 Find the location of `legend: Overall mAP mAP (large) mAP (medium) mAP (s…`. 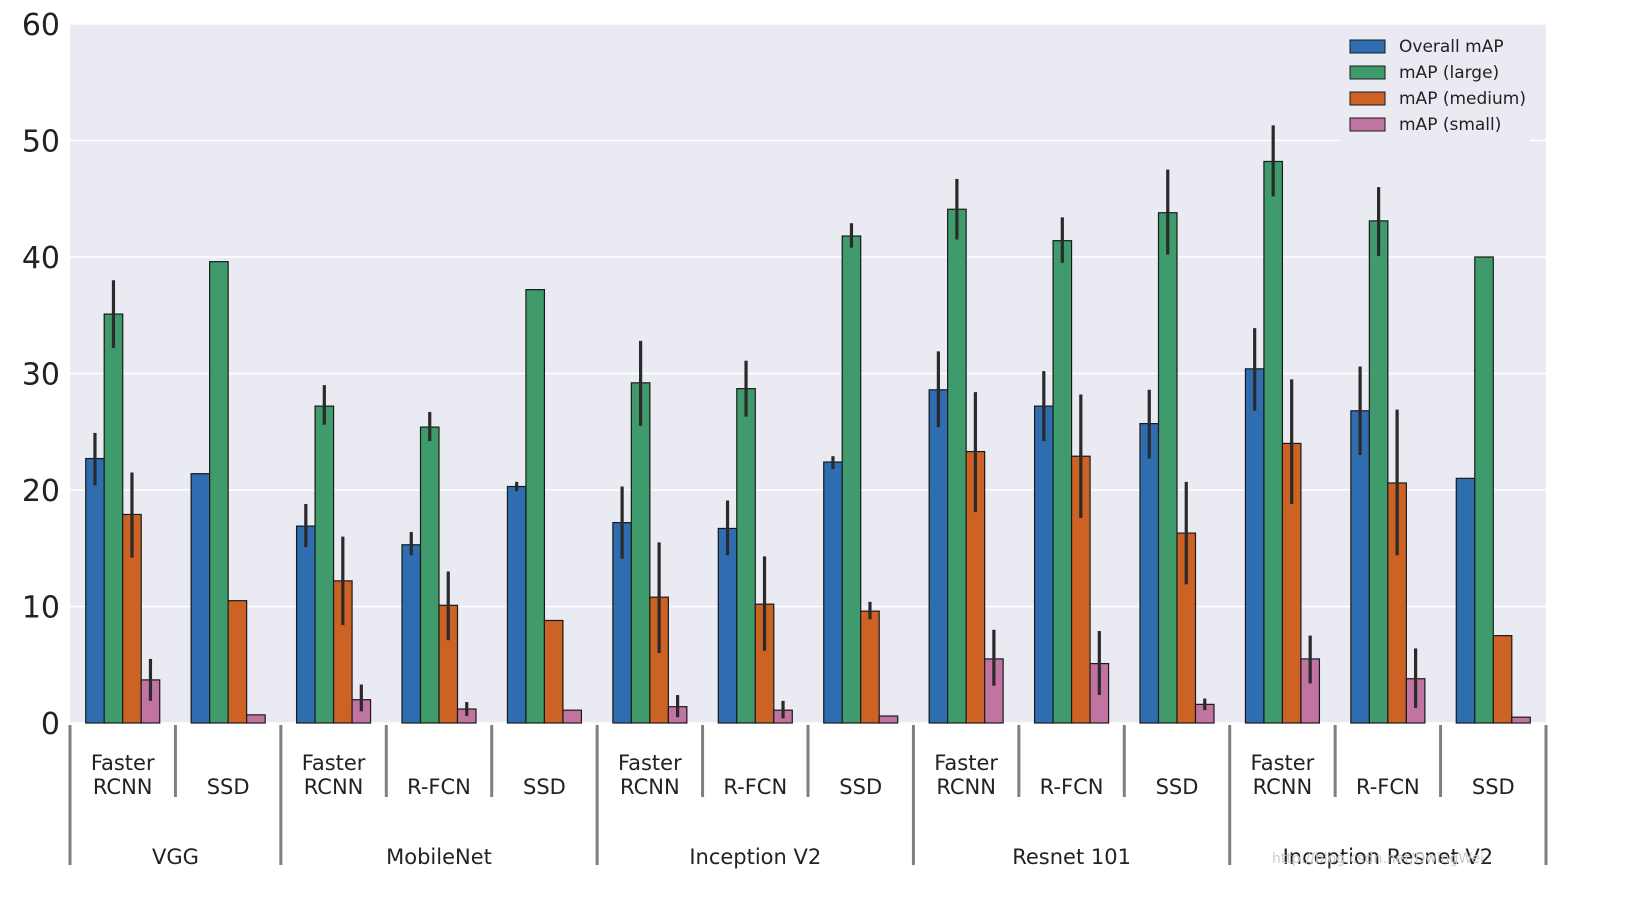

legend: Overall mAP mAP (large) mAP (medium) mAP (s… is located at coordinates (1435, 89).